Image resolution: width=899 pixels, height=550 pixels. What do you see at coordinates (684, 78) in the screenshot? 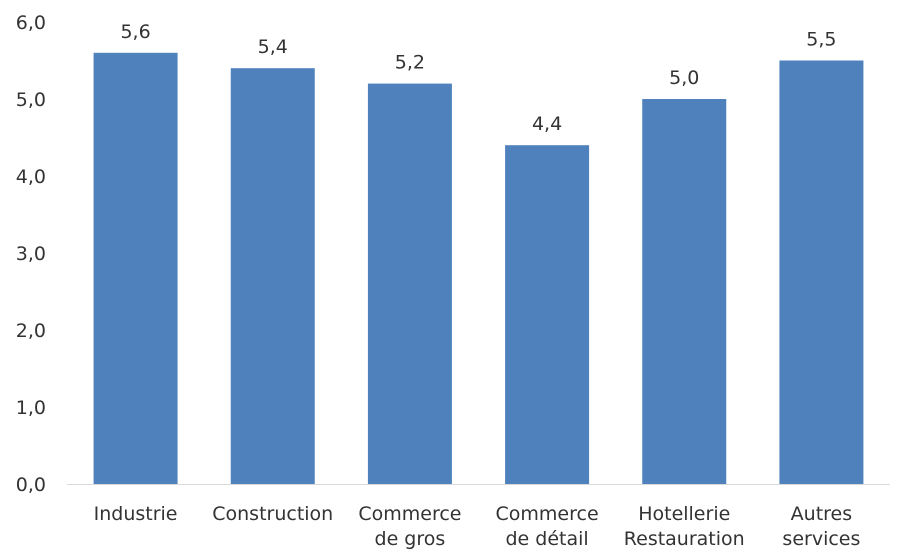
I see `data-label-4: 5,0` at bounding box center [684, 78].